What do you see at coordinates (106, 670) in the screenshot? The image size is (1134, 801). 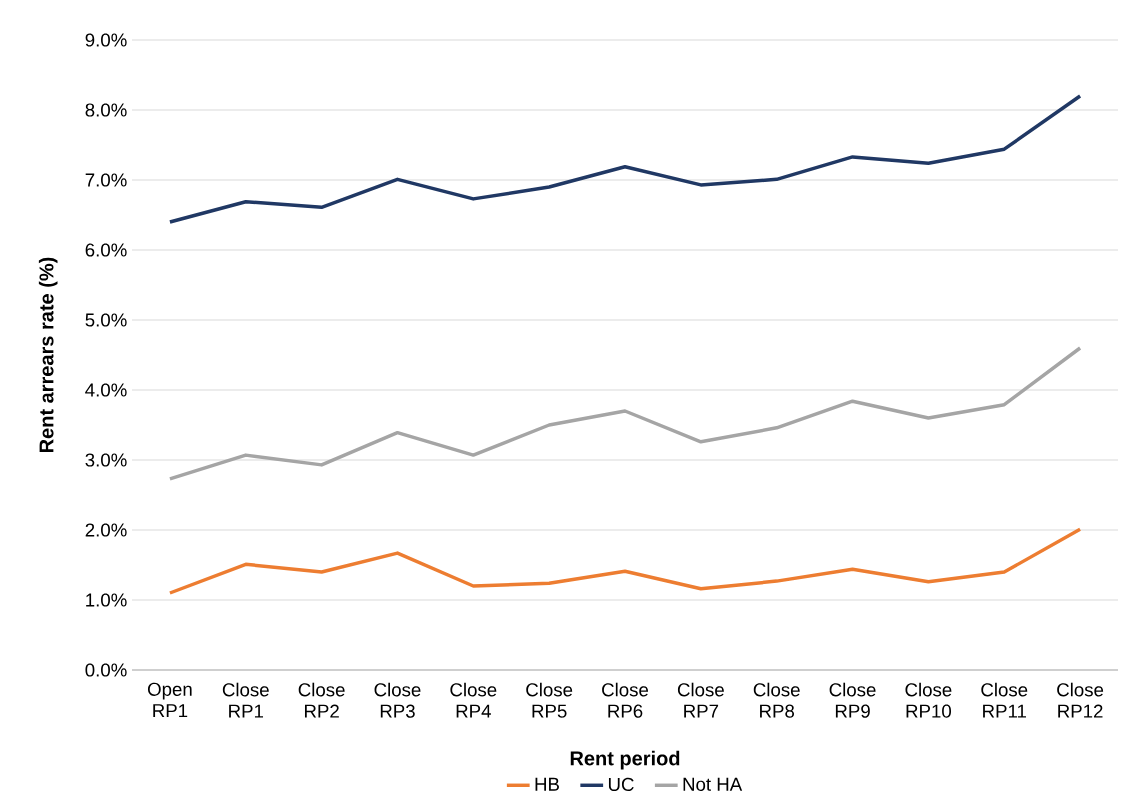 I see `y-tick-label: 0.0%` at bounding box center [106, 670].